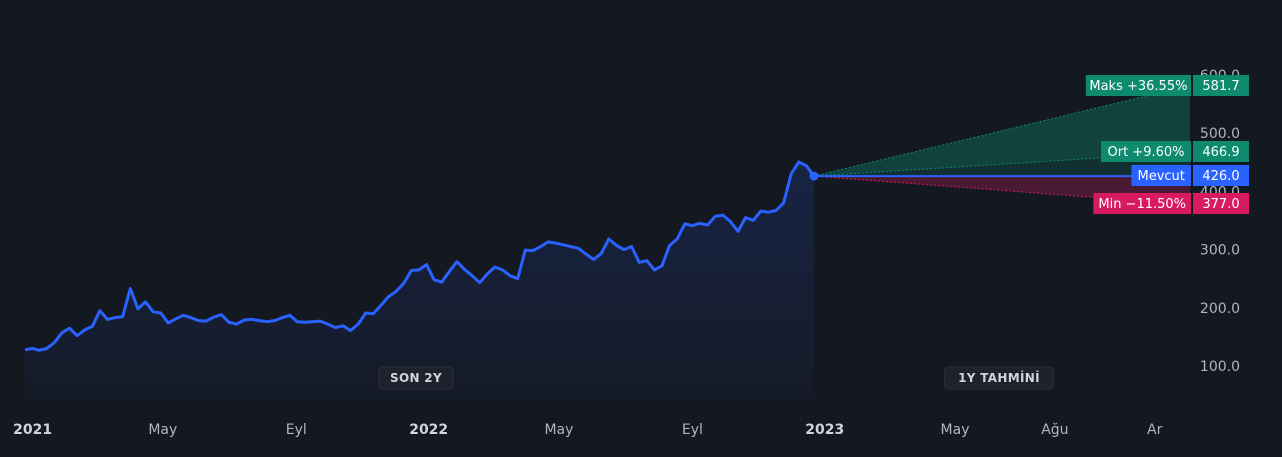 The image size is (1282, 457). I want to click on forecast-max-line, so click(1002, 130).